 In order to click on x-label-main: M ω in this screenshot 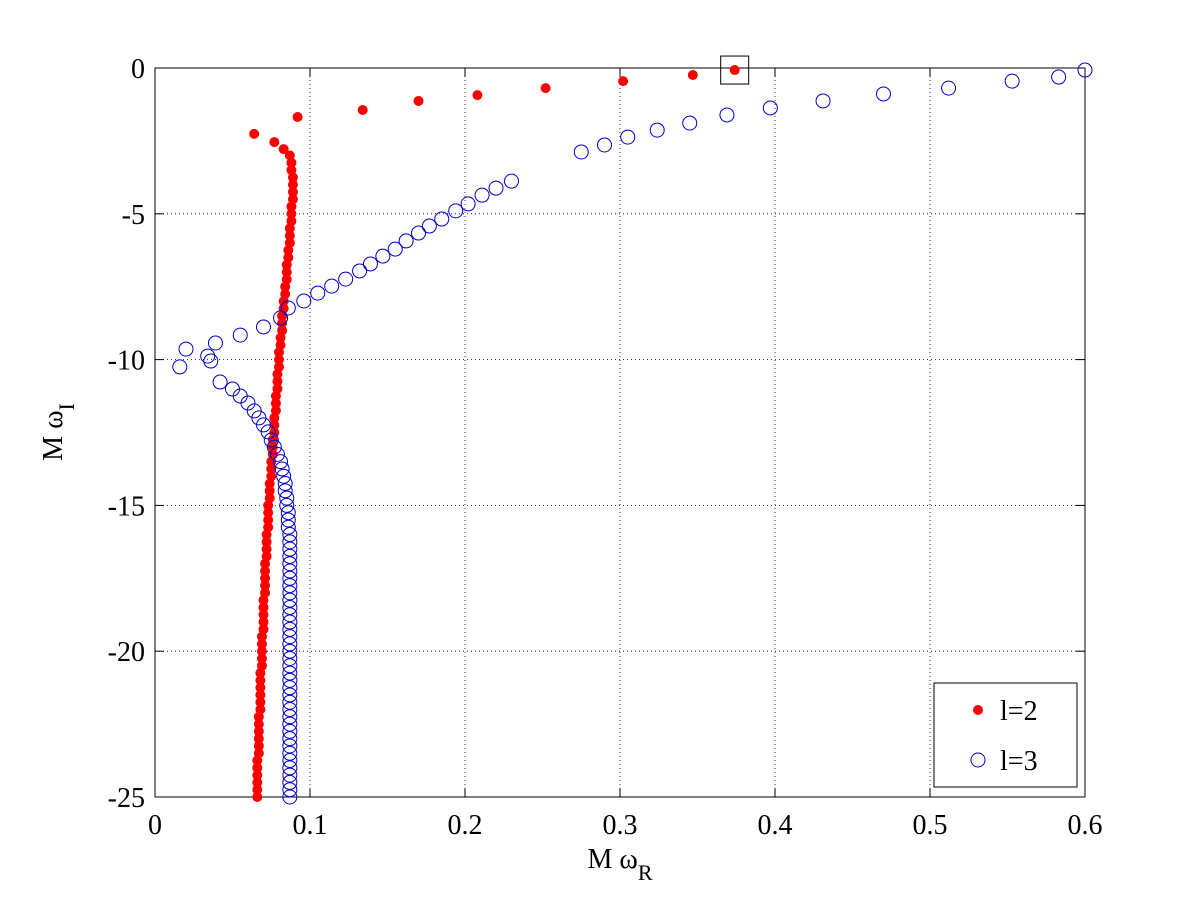, I will do `click(612, 859)`.